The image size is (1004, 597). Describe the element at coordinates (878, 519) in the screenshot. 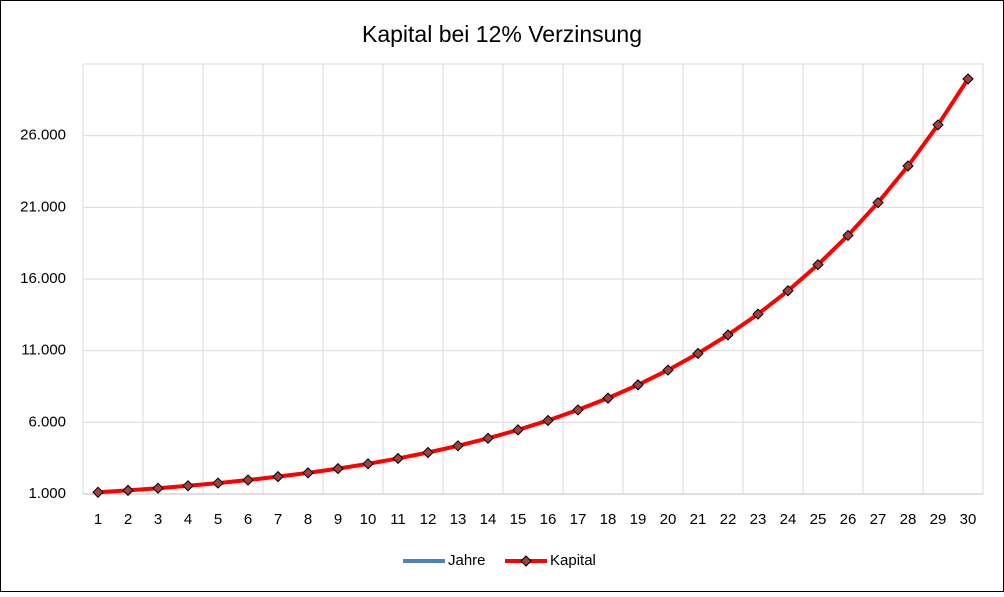

I see `x-tick-label: 27` at that location.